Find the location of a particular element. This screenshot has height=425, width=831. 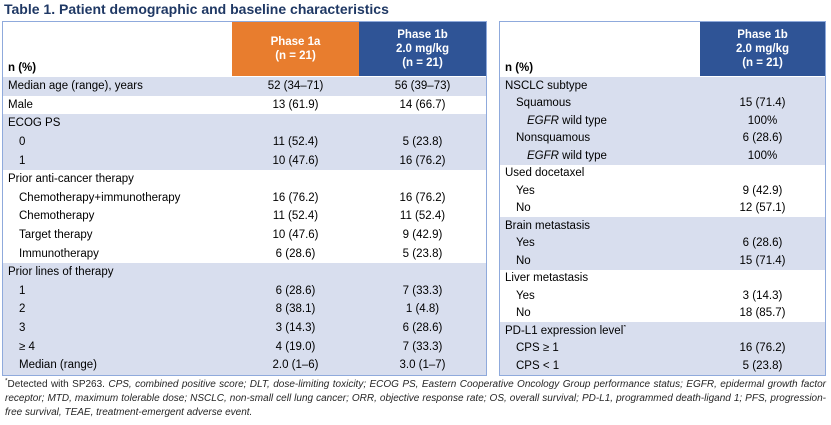

row-value: 14 (66.7) is located at coordinates (422, 104).